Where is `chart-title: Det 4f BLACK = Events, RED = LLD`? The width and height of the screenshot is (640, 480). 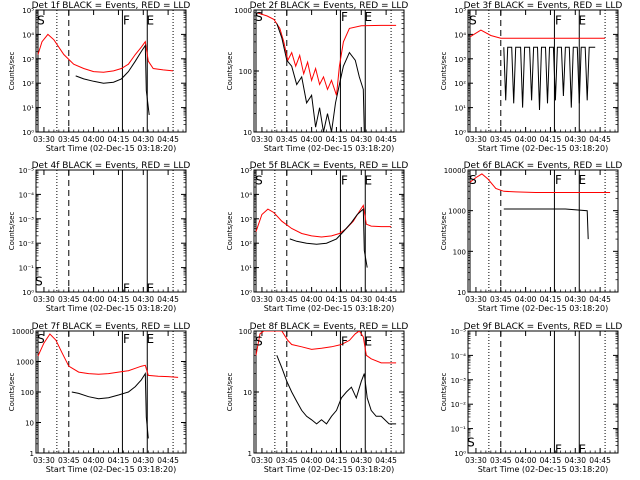
chart-title: Det 4f BLACK = Events, RED = LLD is located at coordinates (111, 166).